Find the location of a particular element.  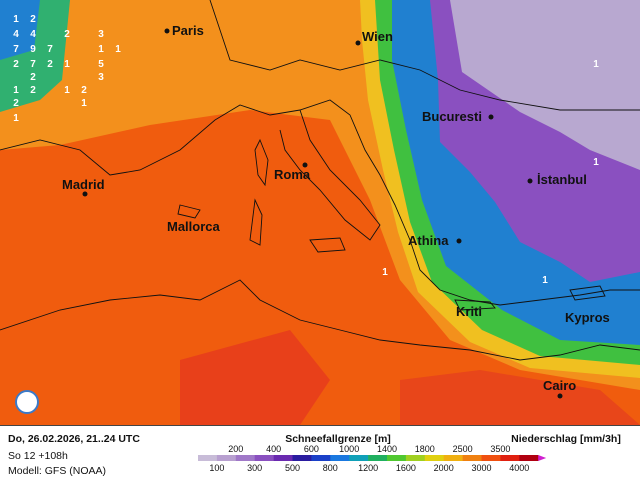

colorbar-label: 3500 is located at coordinates (500, 449).